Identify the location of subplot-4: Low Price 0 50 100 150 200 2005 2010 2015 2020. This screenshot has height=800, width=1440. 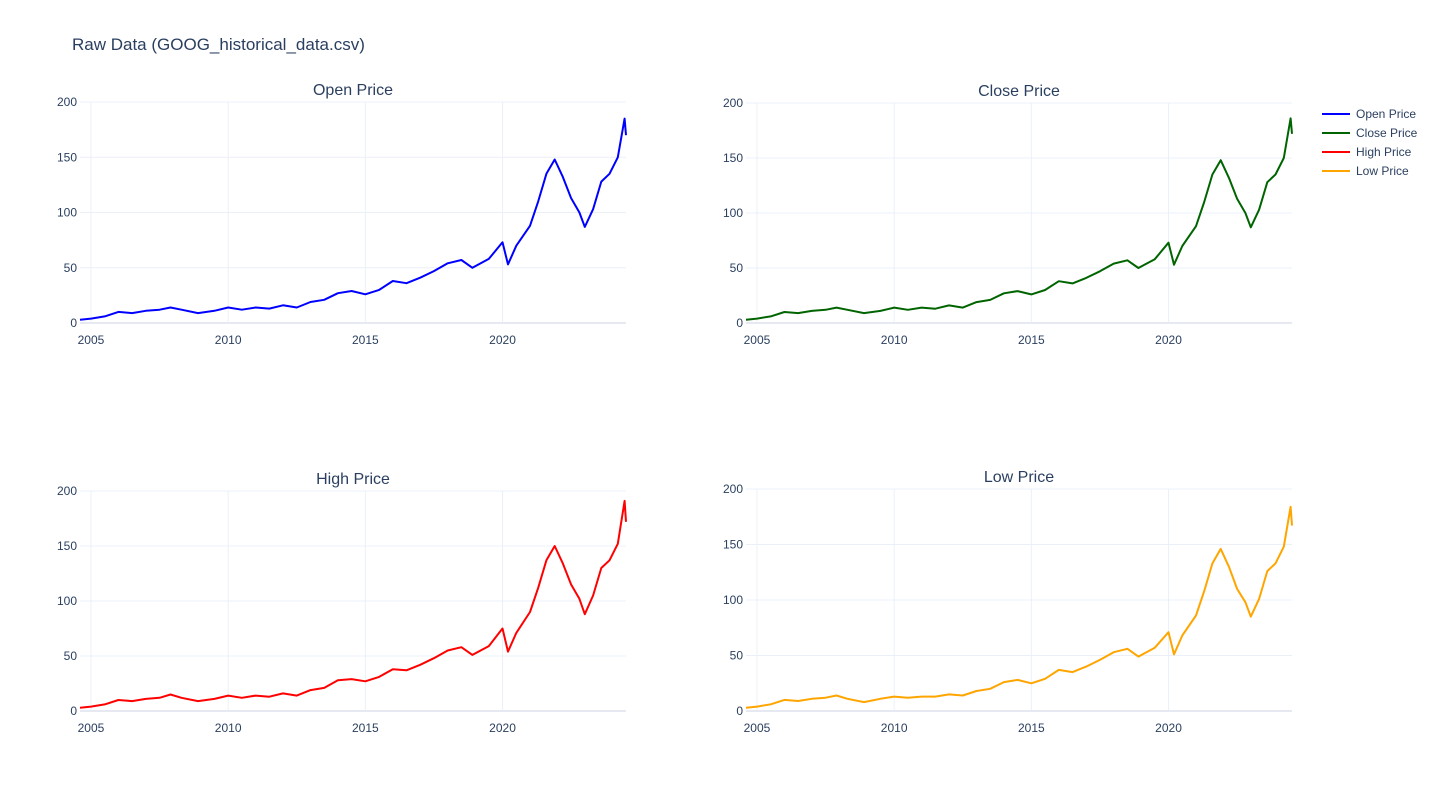
(1008, 602).